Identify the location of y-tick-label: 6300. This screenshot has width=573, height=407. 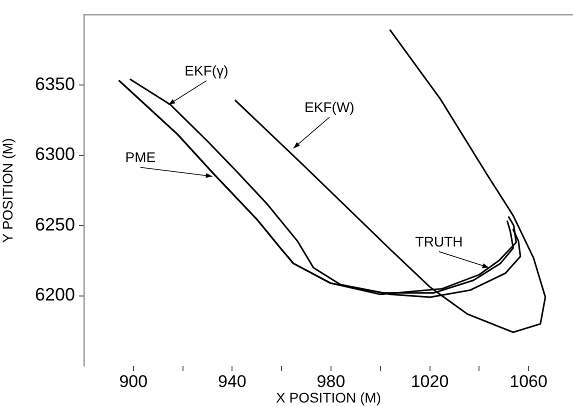
(54, 154).